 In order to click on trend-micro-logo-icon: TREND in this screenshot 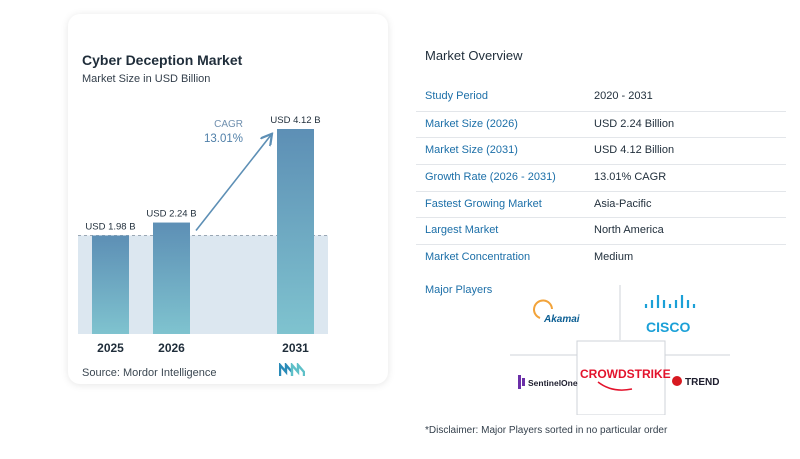, I will do `click(695, 382)`.